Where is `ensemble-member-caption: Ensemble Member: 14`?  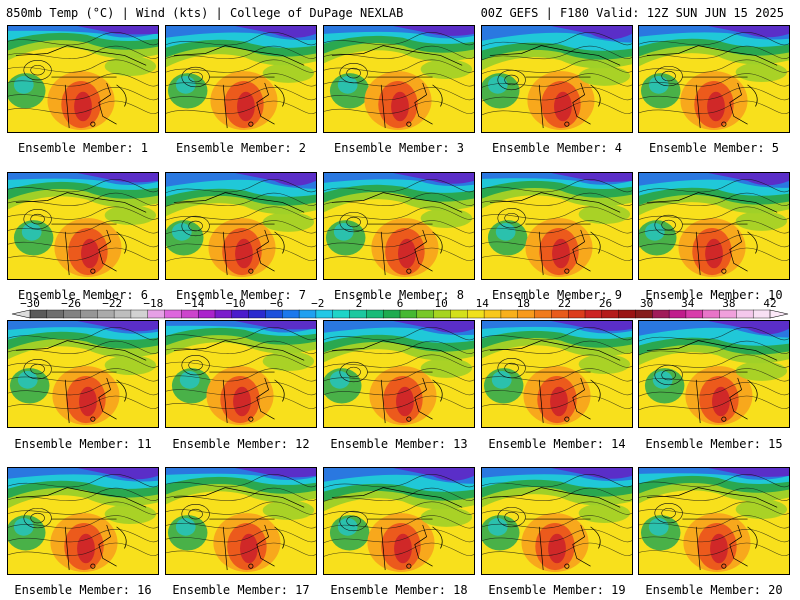
ensemble-member-caption: Ensemble Member: 14 is located at coordinates (557, 444).